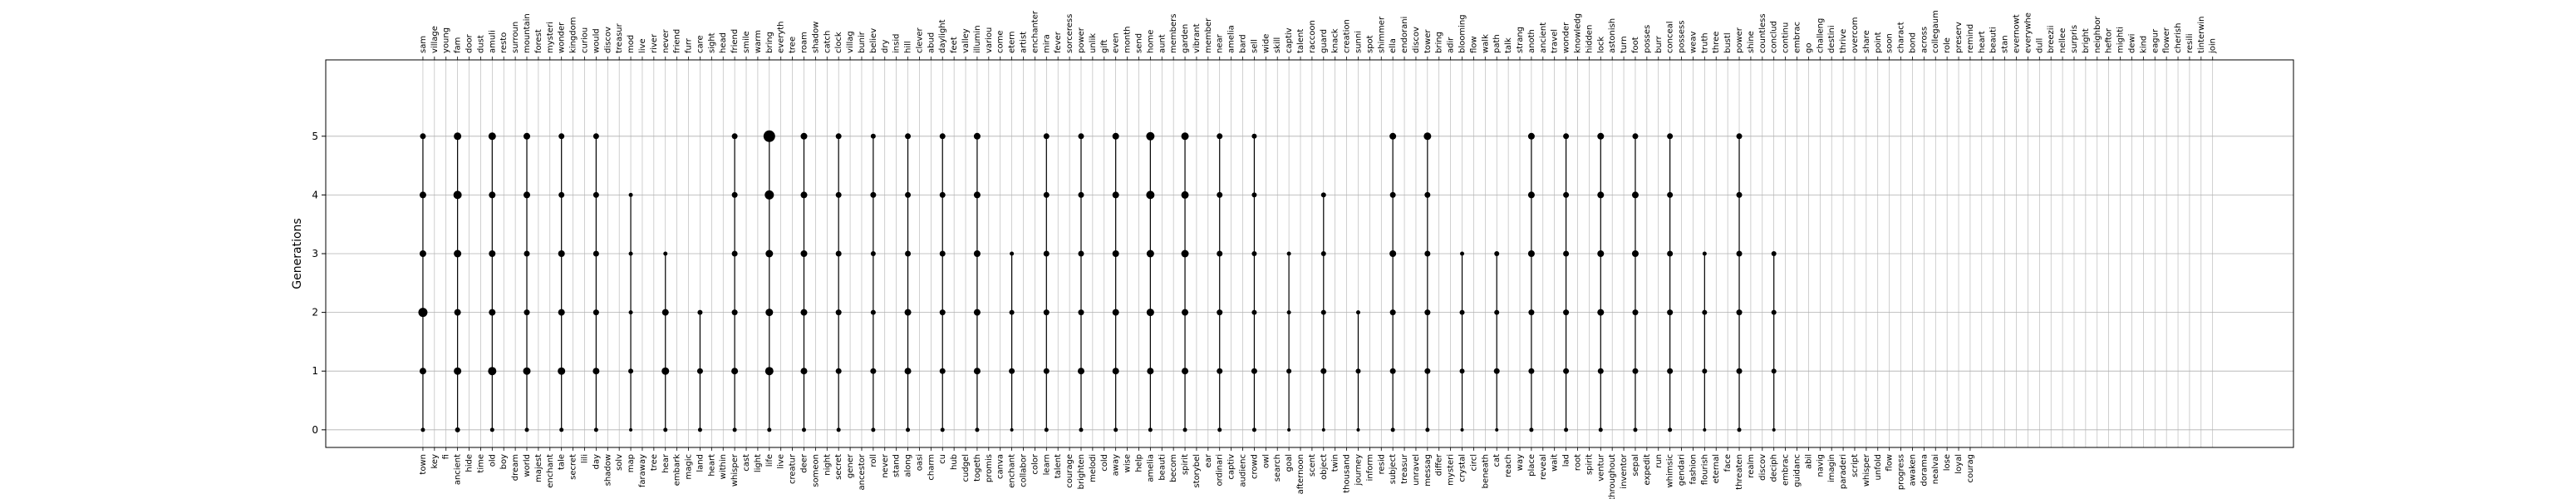  Describe the element at coordinates (1416, 40) in the screenshot. I see `x-tick-label-top: discov` at that location.